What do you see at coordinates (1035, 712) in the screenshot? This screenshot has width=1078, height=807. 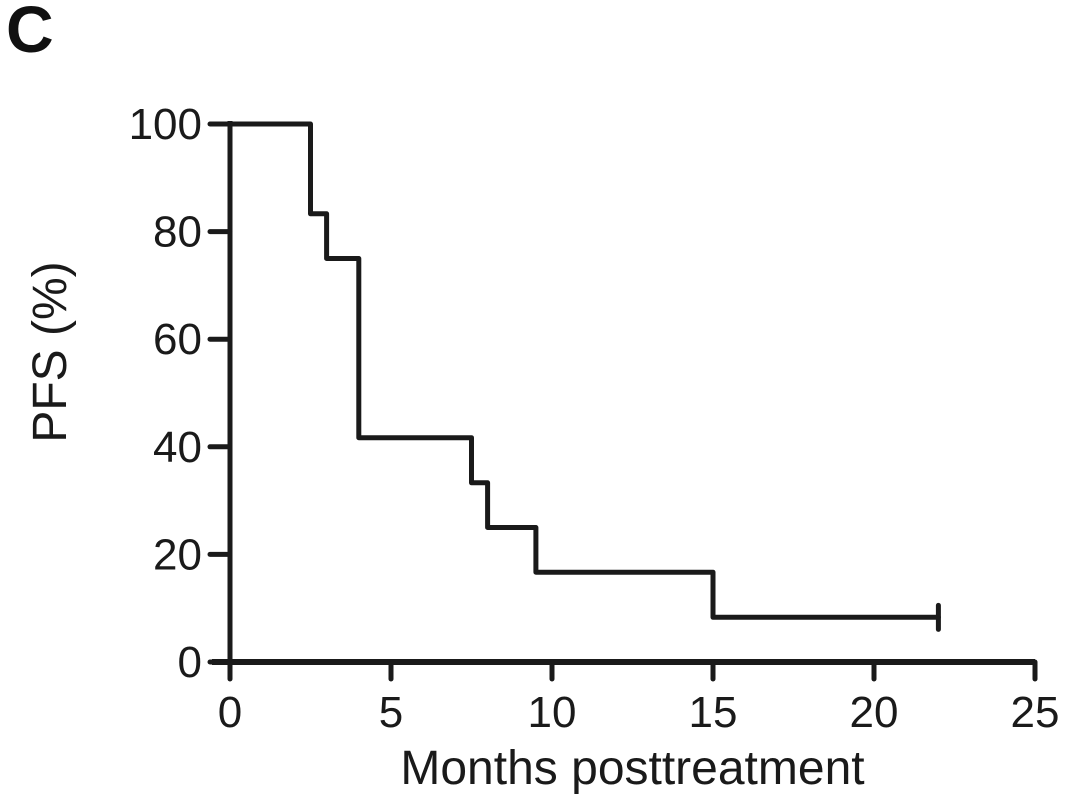 I see `x-tick-label: 25` at bounding box center [1035, 712].